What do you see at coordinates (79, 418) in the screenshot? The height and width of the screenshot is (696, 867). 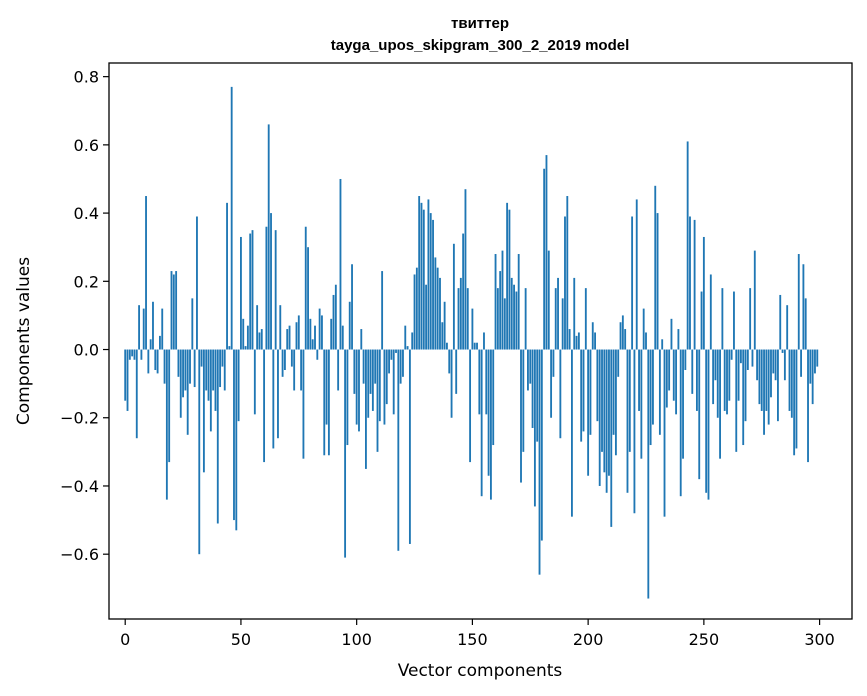 I see `y-tick-label: −0.2` at bounding box center [79, 418].